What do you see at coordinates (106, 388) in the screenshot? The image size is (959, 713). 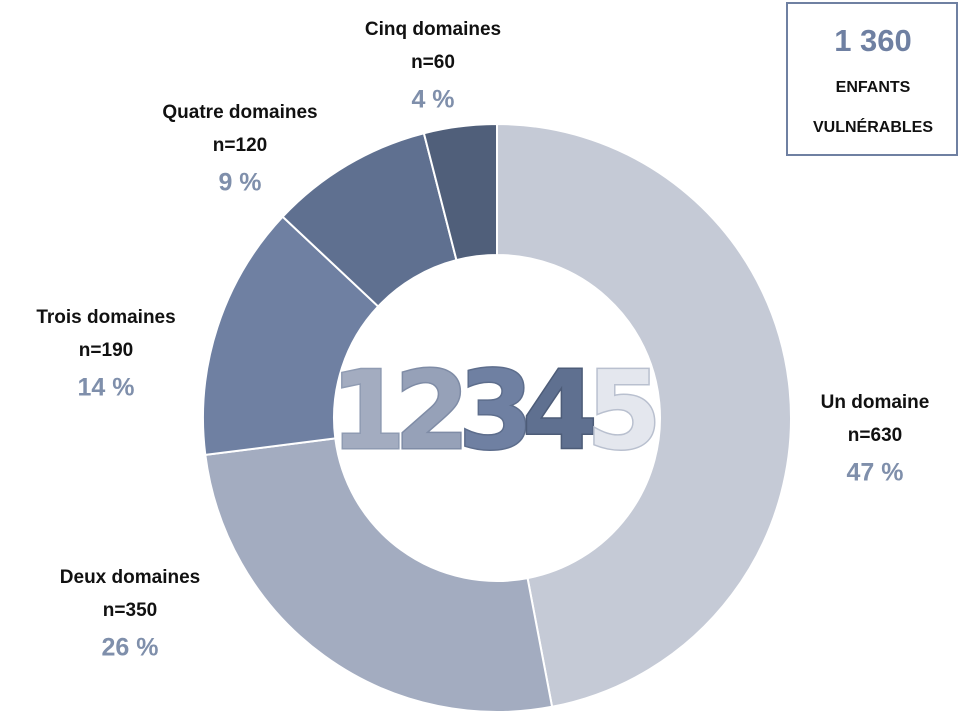 I see `value-label: 14 %` at bounding box center [106, 388].